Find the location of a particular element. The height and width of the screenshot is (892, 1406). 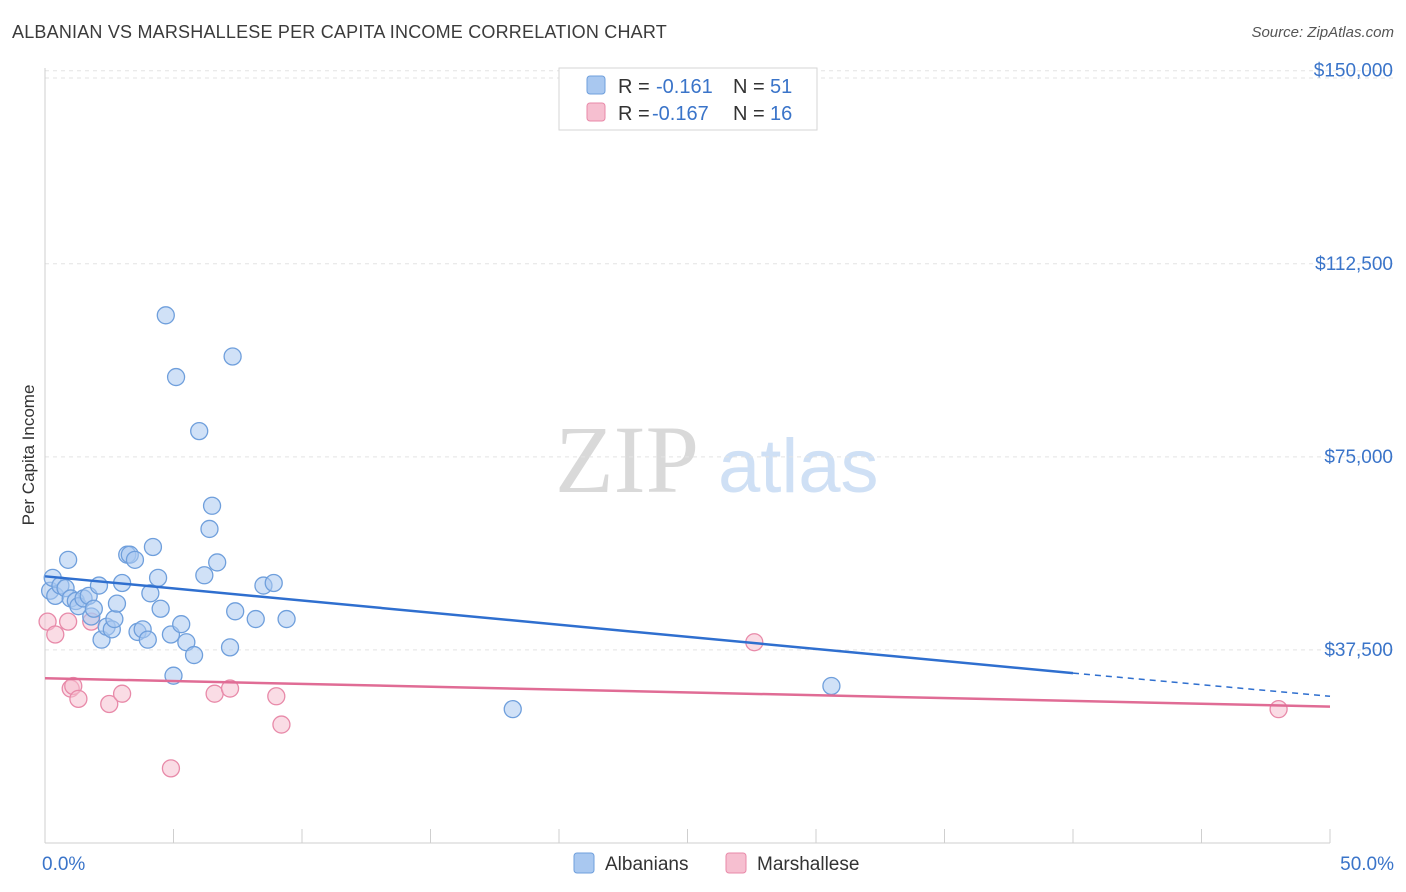

y-axis-label: Per Capita Income is located at coordinates (28, 455).